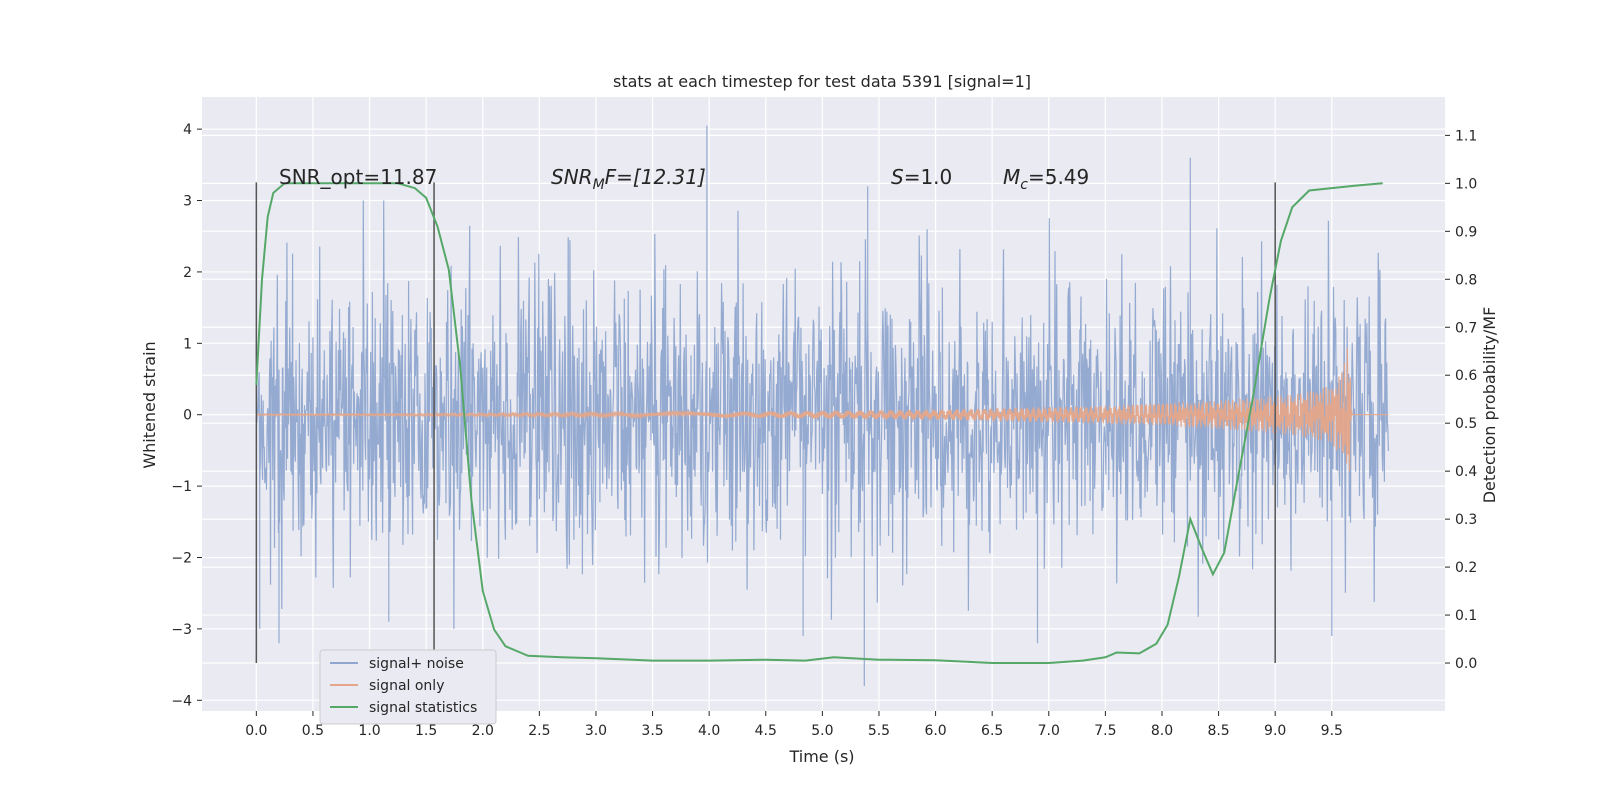 The width and height of the screenshot is (1600, 800). Describe the element at coordinates (628, 179) in the screenshot. I see `annotation-snr-mf: SNRMF=[12.31]` at that location.